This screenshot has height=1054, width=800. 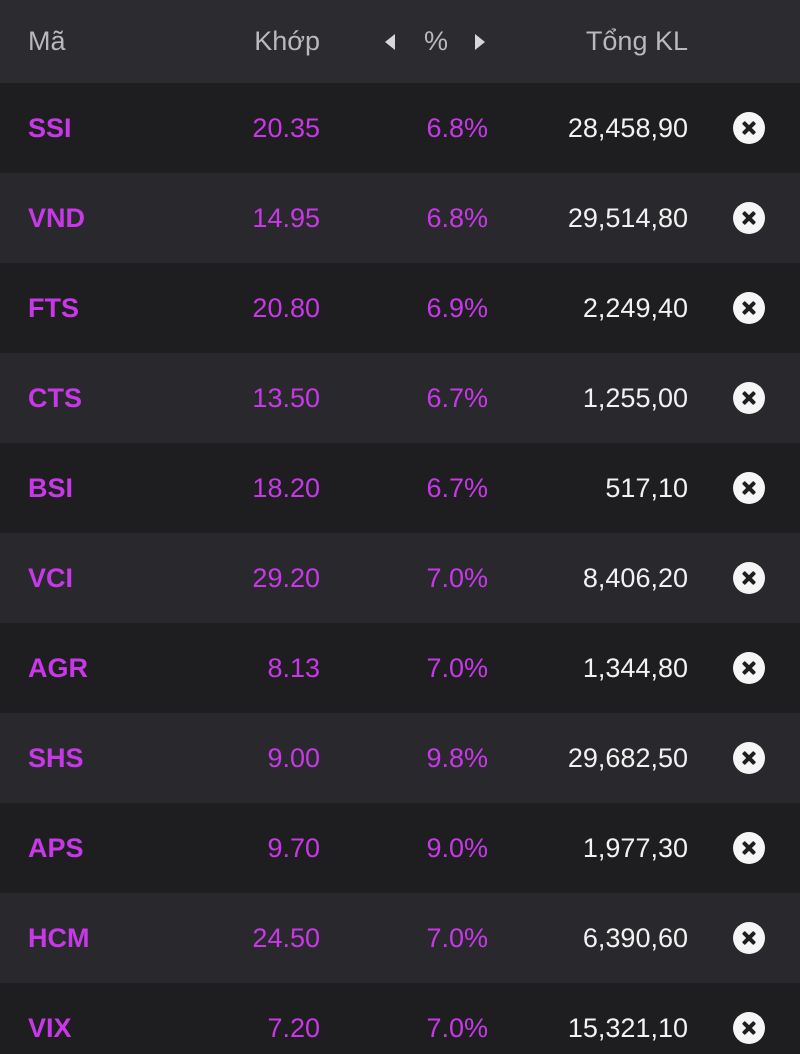 I want to click on match-price: 7.20, so click(x=293, y=1027).